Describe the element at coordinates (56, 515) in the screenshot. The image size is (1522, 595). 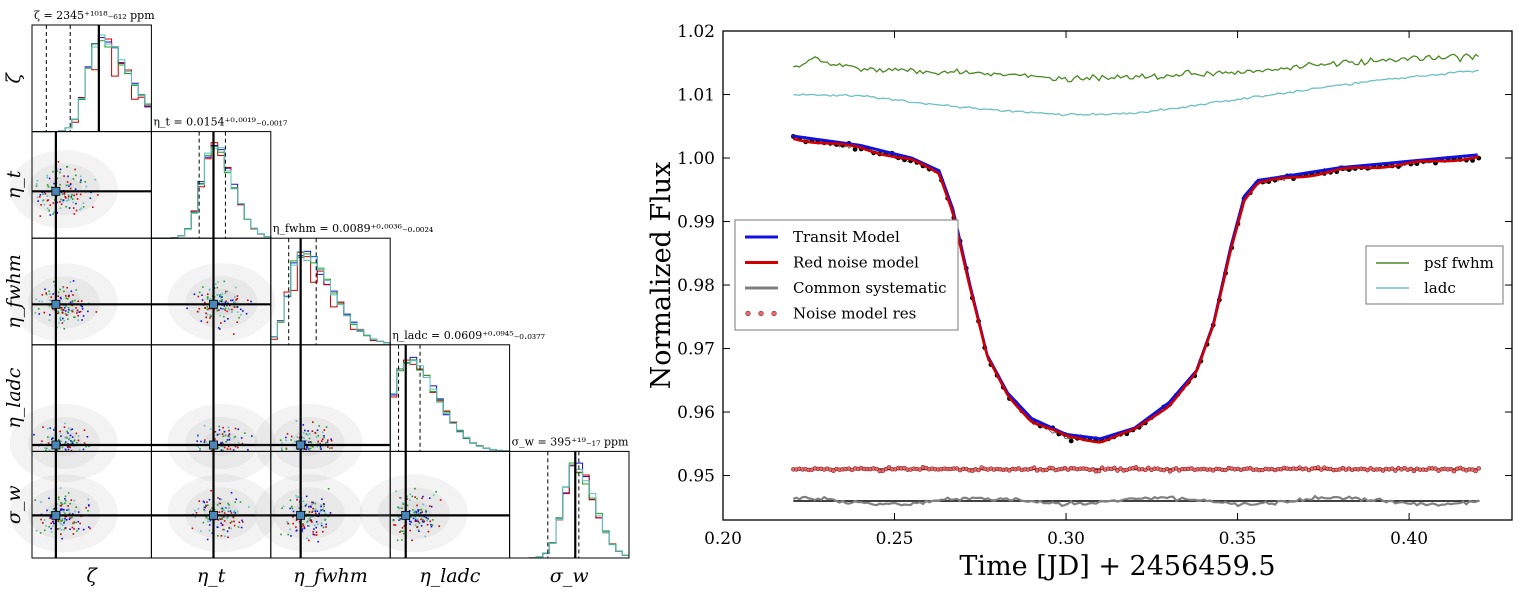
I see `truth-marker` at that location.